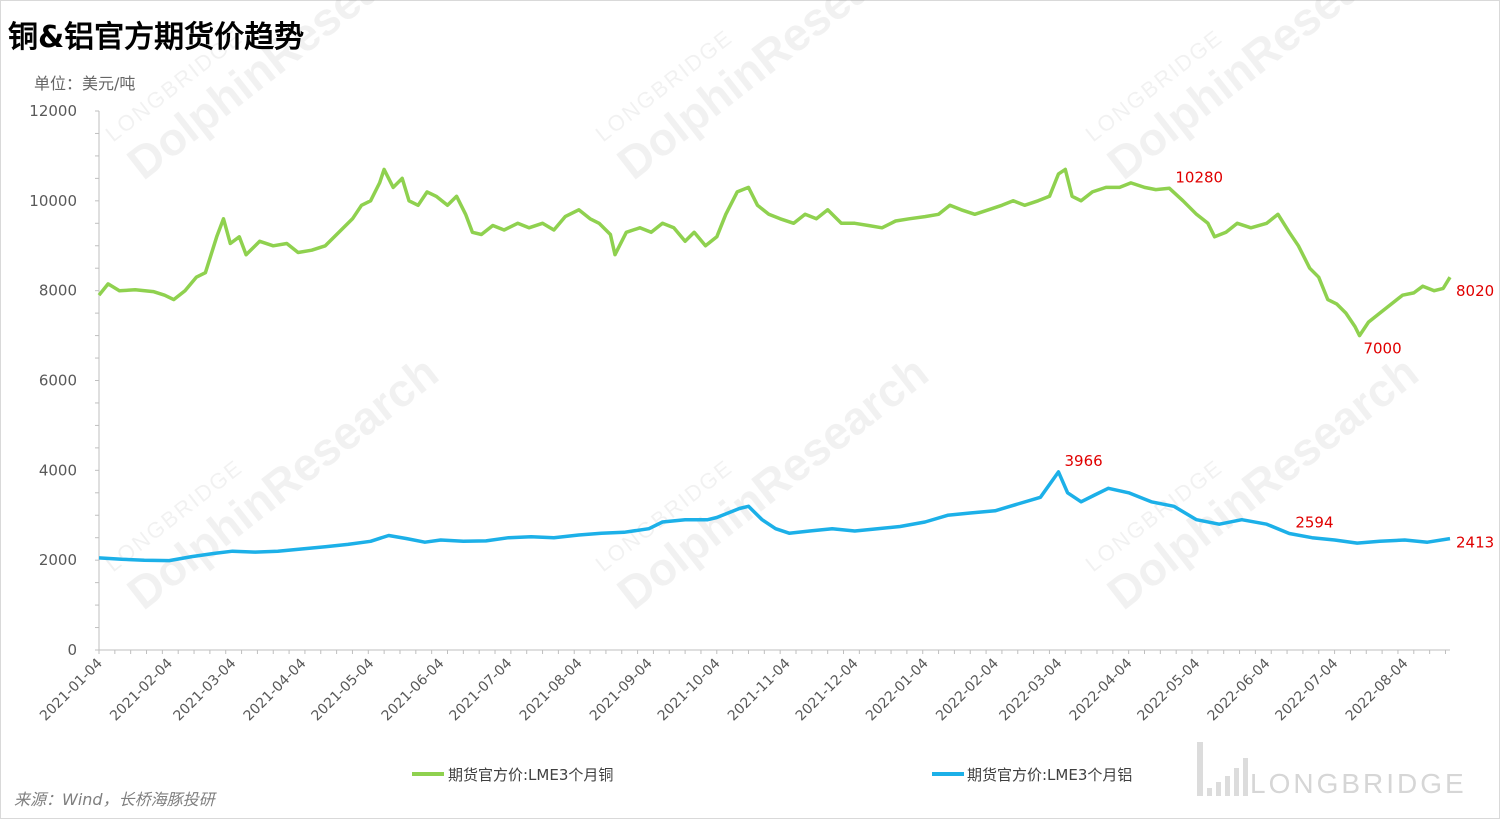 The image size is (1500, 819). What do you see at coordinates (156, 37) in the screenshot?
I see `chart-title: 铜&铝官方期货价趋势` at bounding box center [156, 37].